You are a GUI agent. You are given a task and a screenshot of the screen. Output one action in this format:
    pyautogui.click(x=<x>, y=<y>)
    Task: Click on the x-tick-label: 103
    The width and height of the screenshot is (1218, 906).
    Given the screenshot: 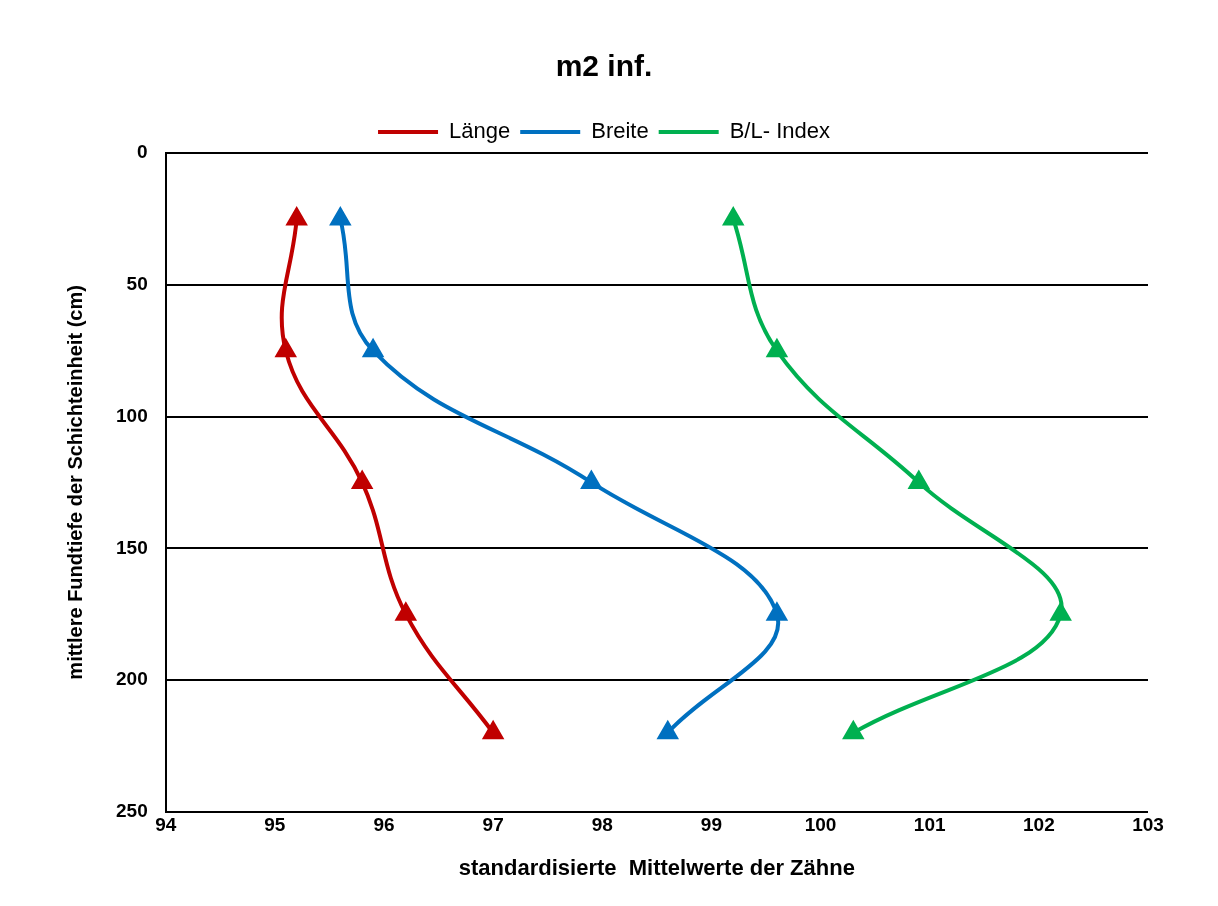 What is the action you would take?
    pyautogui.click(x=1148, y=825)
    